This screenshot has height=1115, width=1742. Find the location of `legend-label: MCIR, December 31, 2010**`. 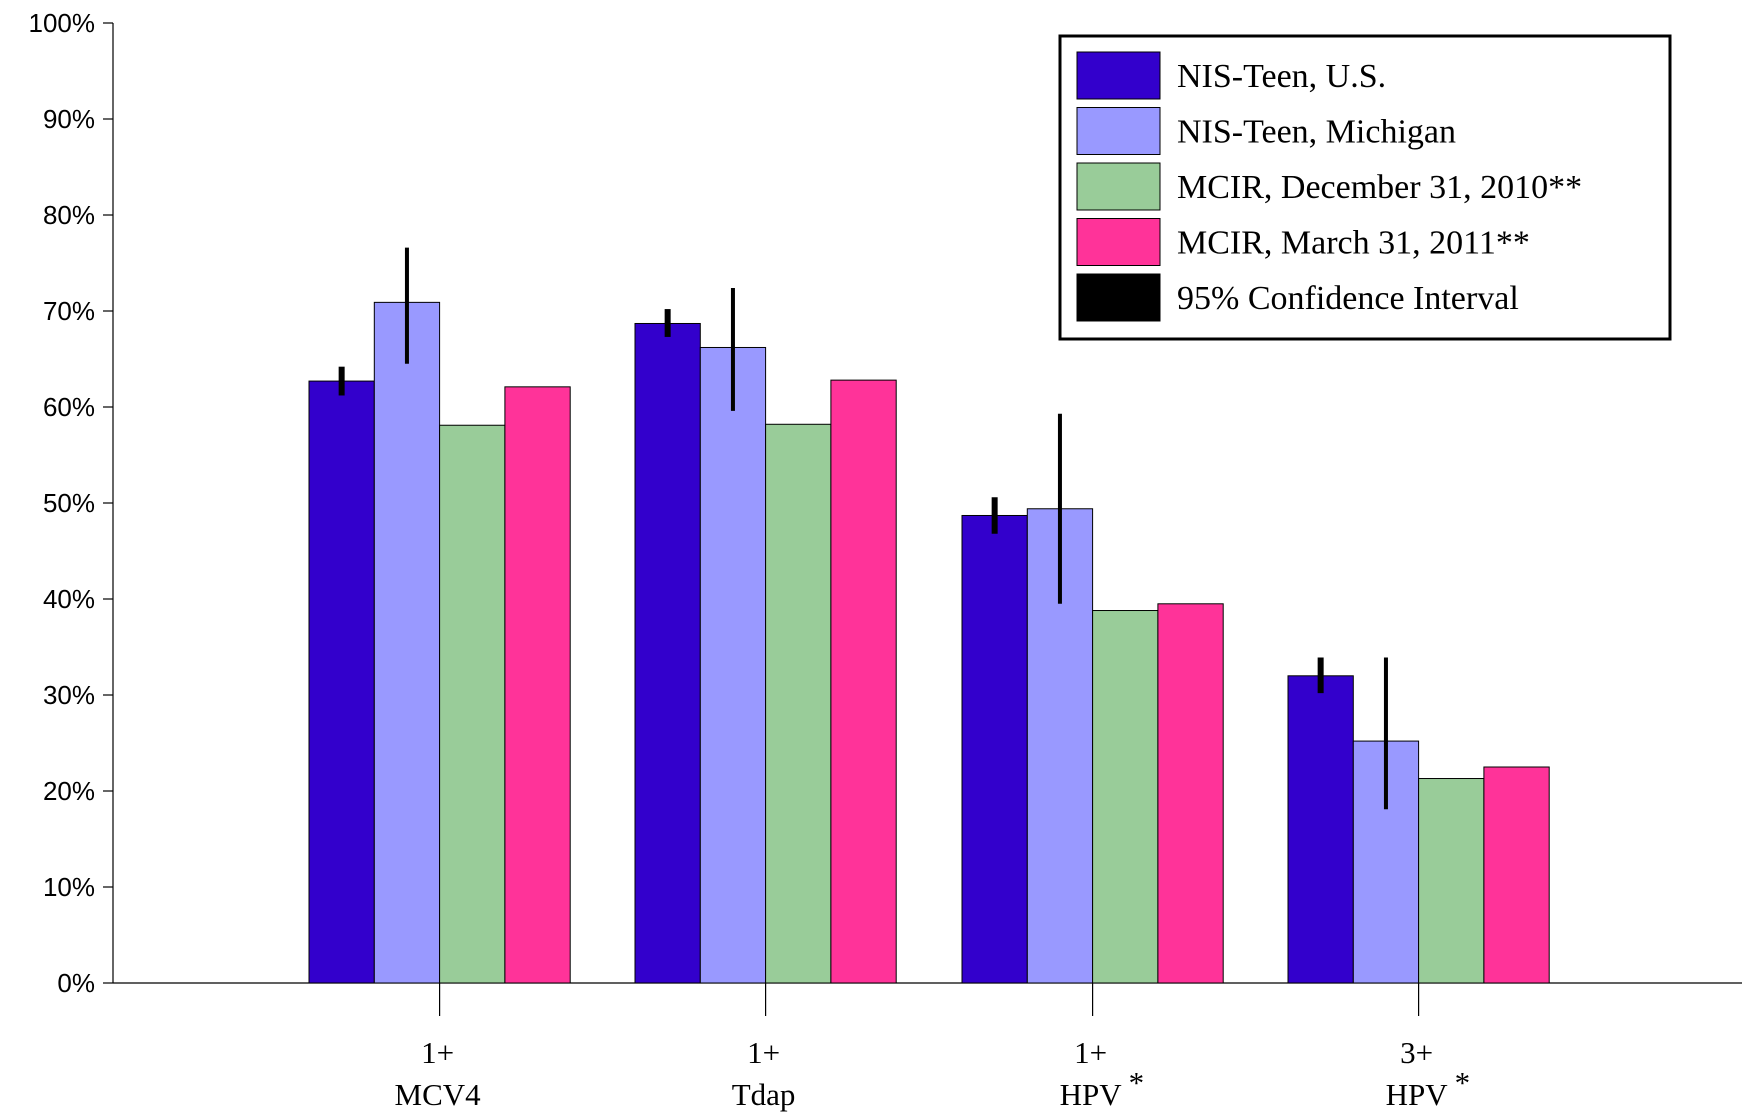

legend-label: MCIR, December 31, 2010** is located at coordinates (1379, 187).